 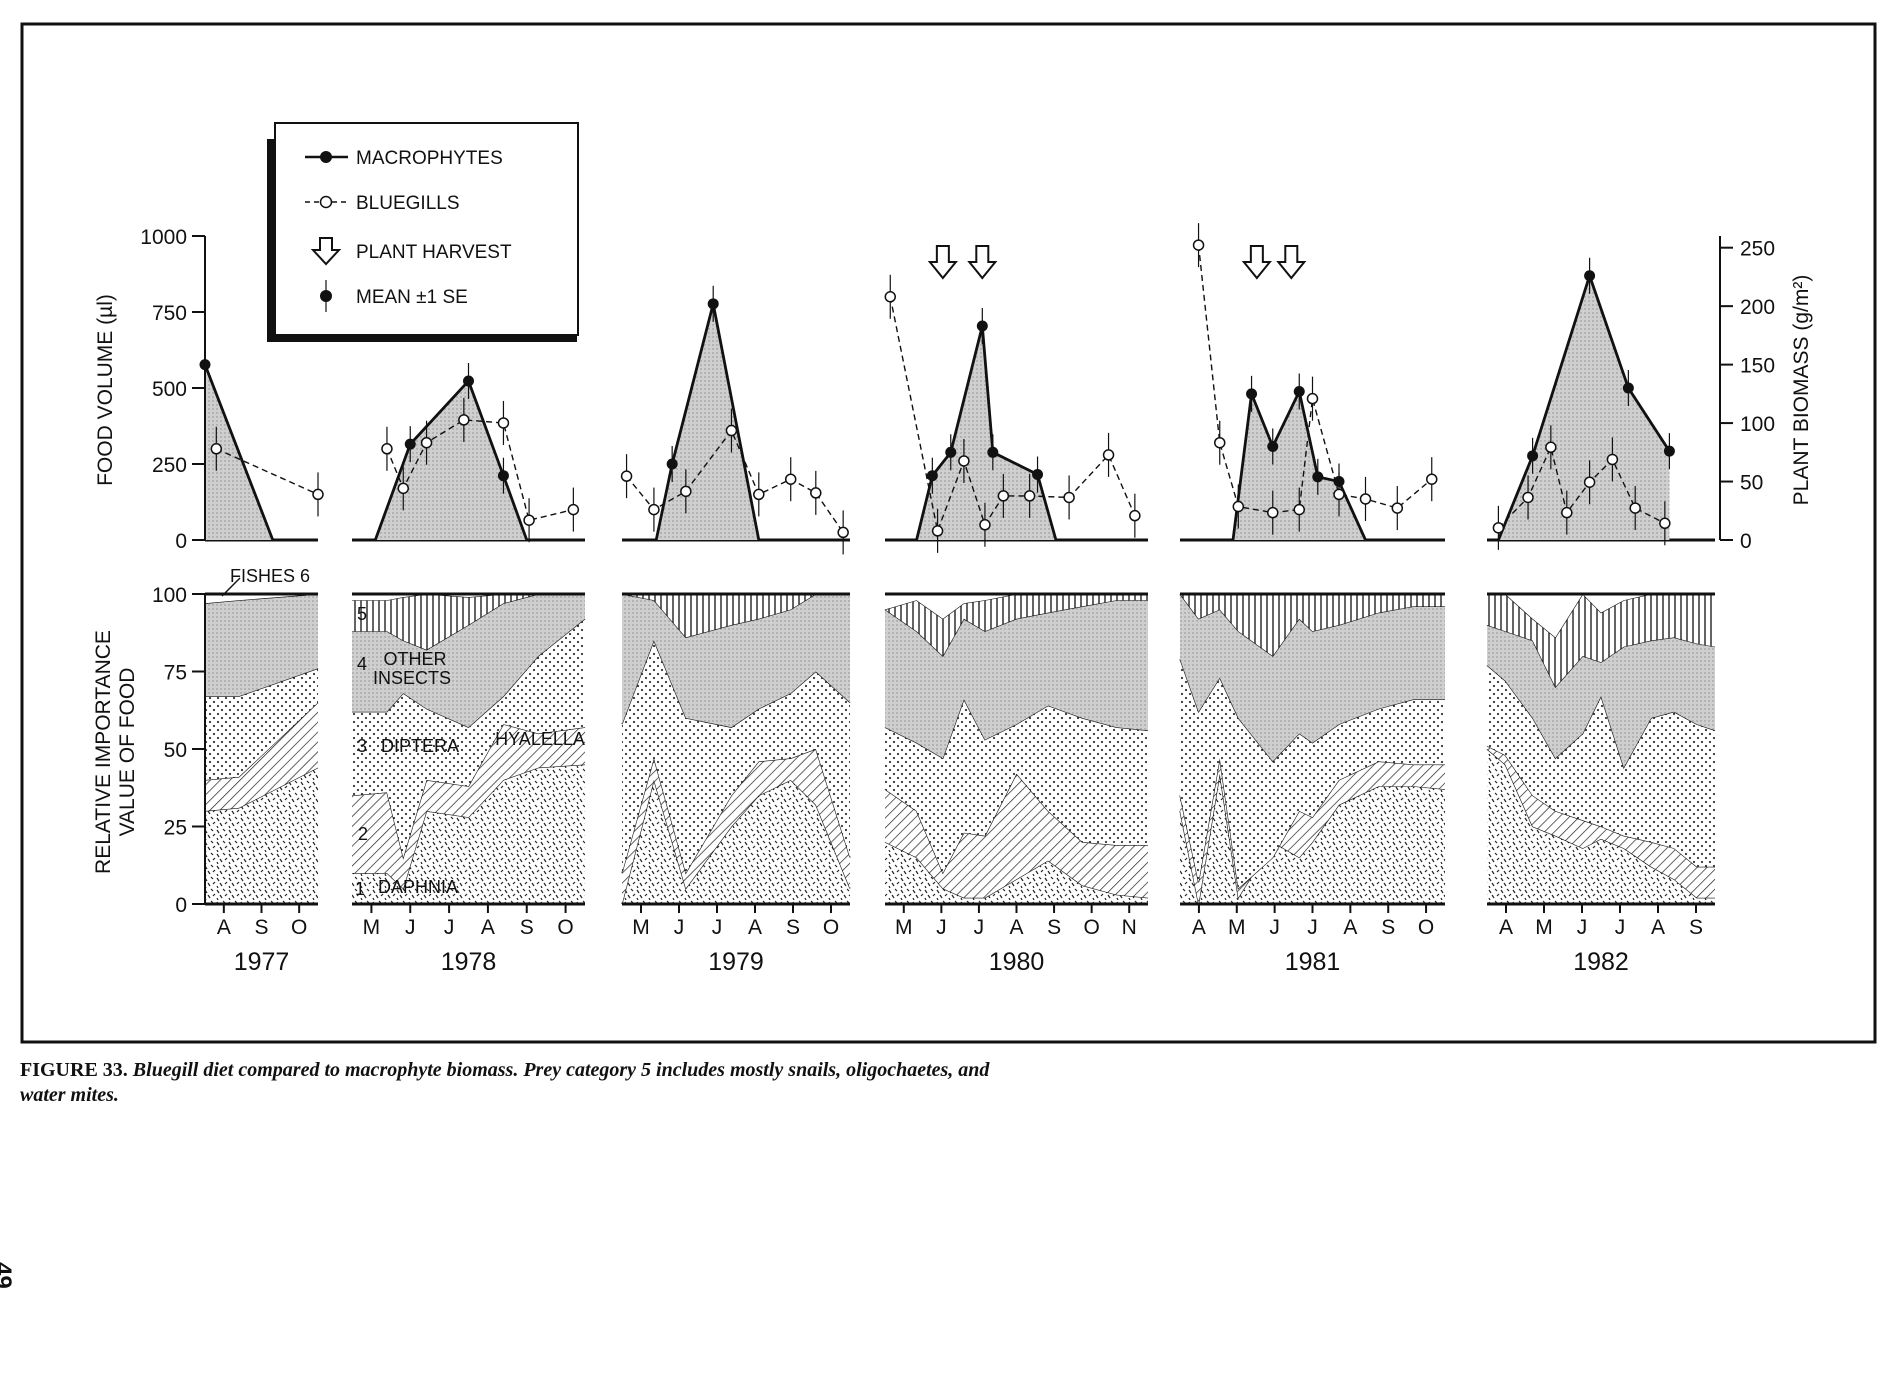 What do you see at coordinates (105, 390) in the screenshot?
I see `upper-left-axis-label: FOOD VOLUME (µl)` at bounding box center [105, 390].